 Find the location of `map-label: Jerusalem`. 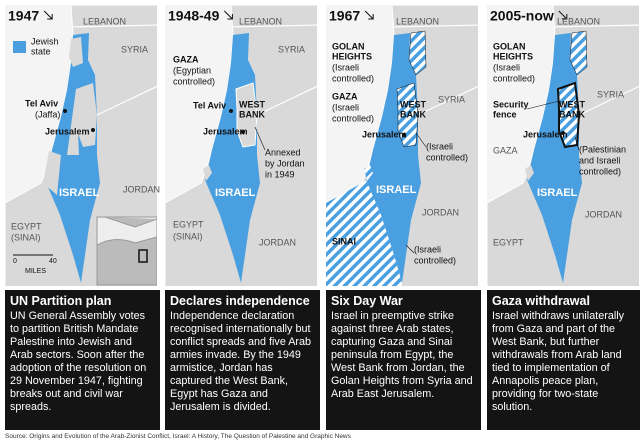

map-label: Jerusalem is located at coordinates (225, 131).